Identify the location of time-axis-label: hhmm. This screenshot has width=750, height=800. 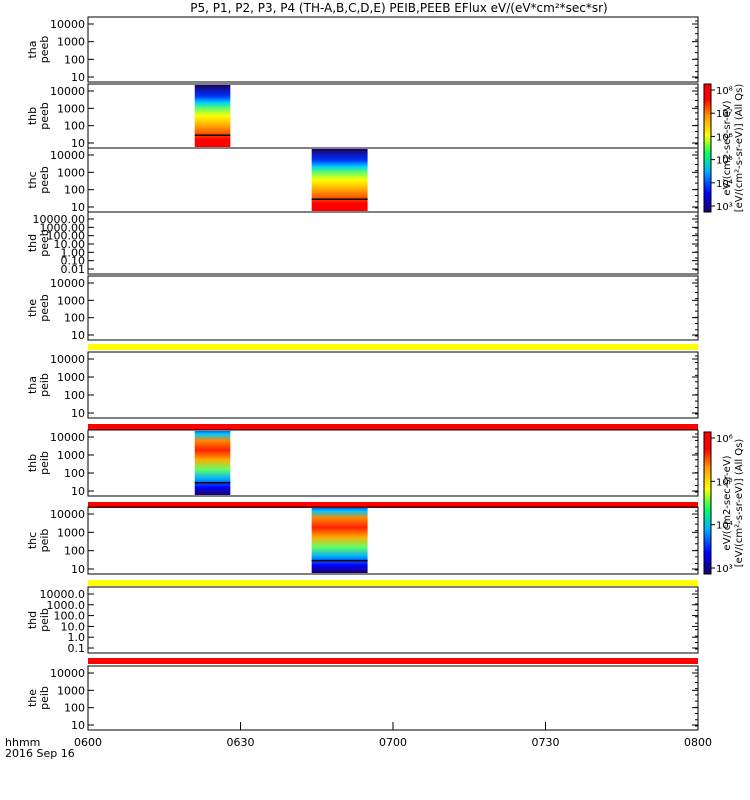
(22, 742).